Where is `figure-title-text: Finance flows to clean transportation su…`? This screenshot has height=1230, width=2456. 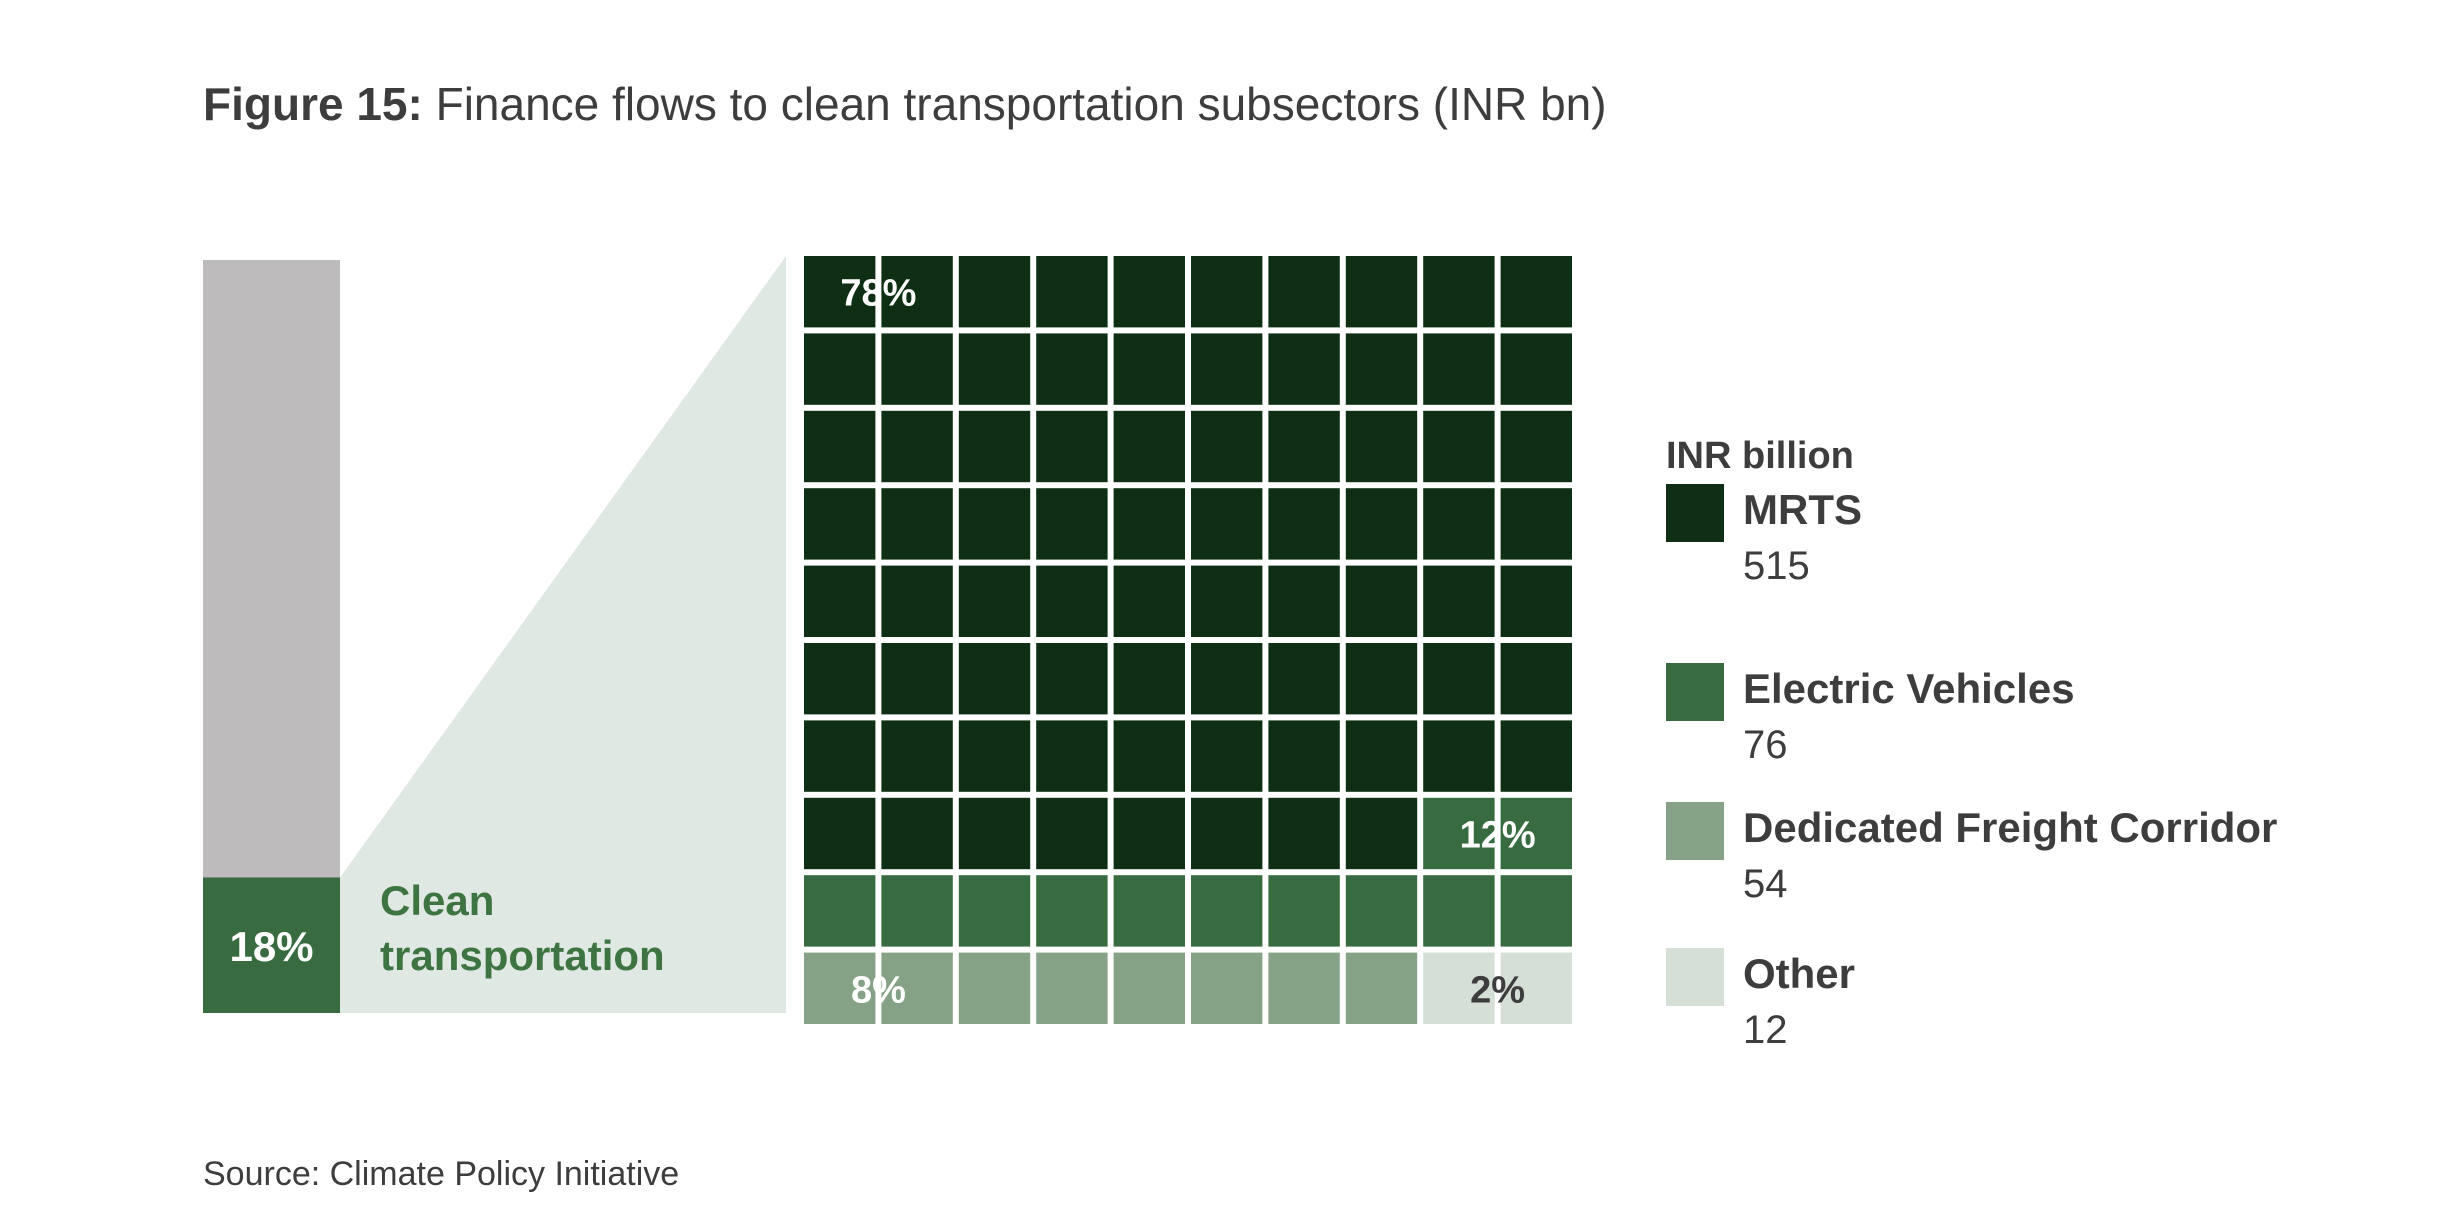 figure-title-text: Finance flows to clean transportation su… is located at coordinates (1015, 104).